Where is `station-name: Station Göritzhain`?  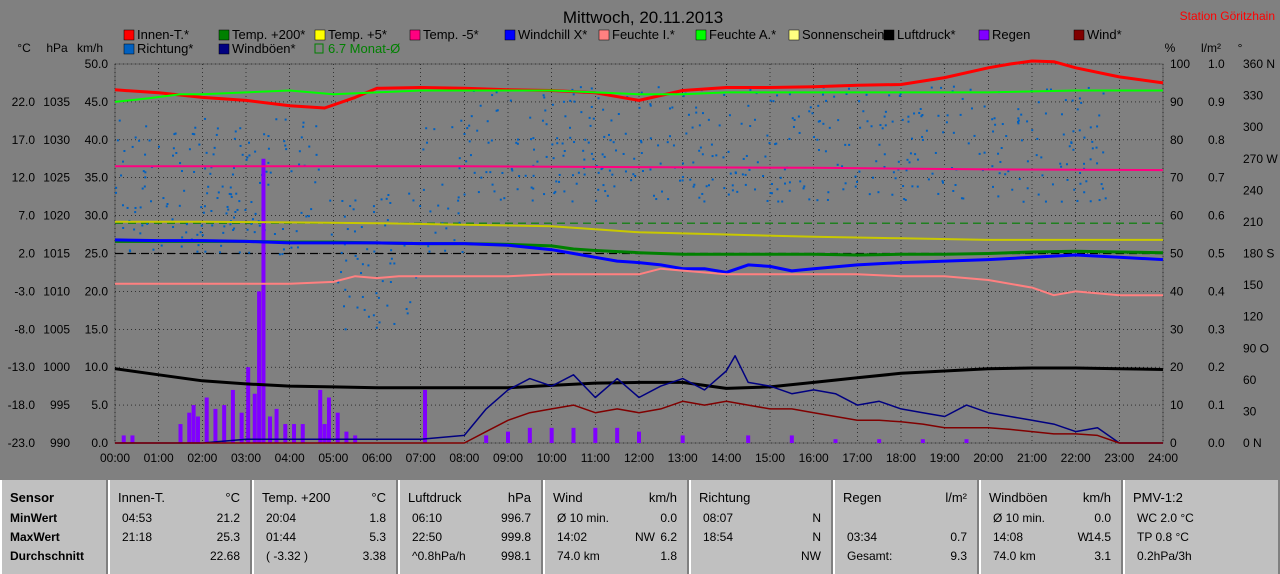 station-name: Station Göritzhain is located at coordinates (1227, 16).